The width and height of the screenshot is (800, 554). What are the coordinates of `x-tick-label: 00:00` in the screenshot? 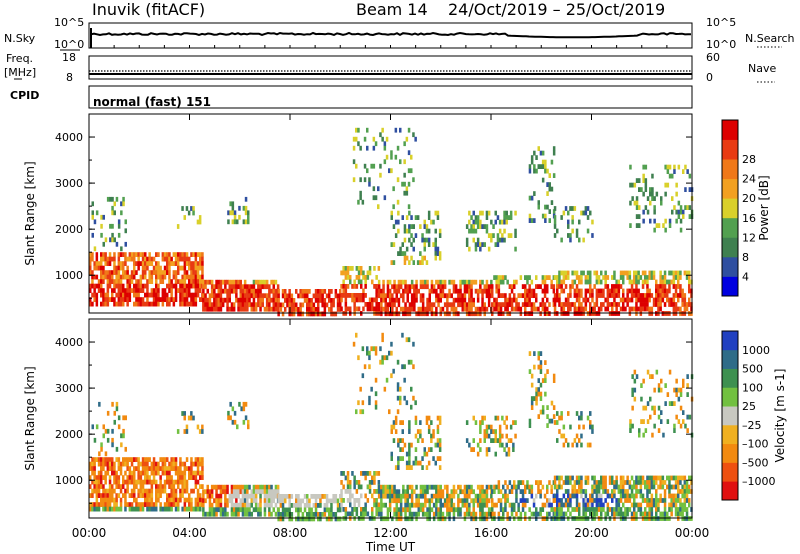 It's located at (692, 533).